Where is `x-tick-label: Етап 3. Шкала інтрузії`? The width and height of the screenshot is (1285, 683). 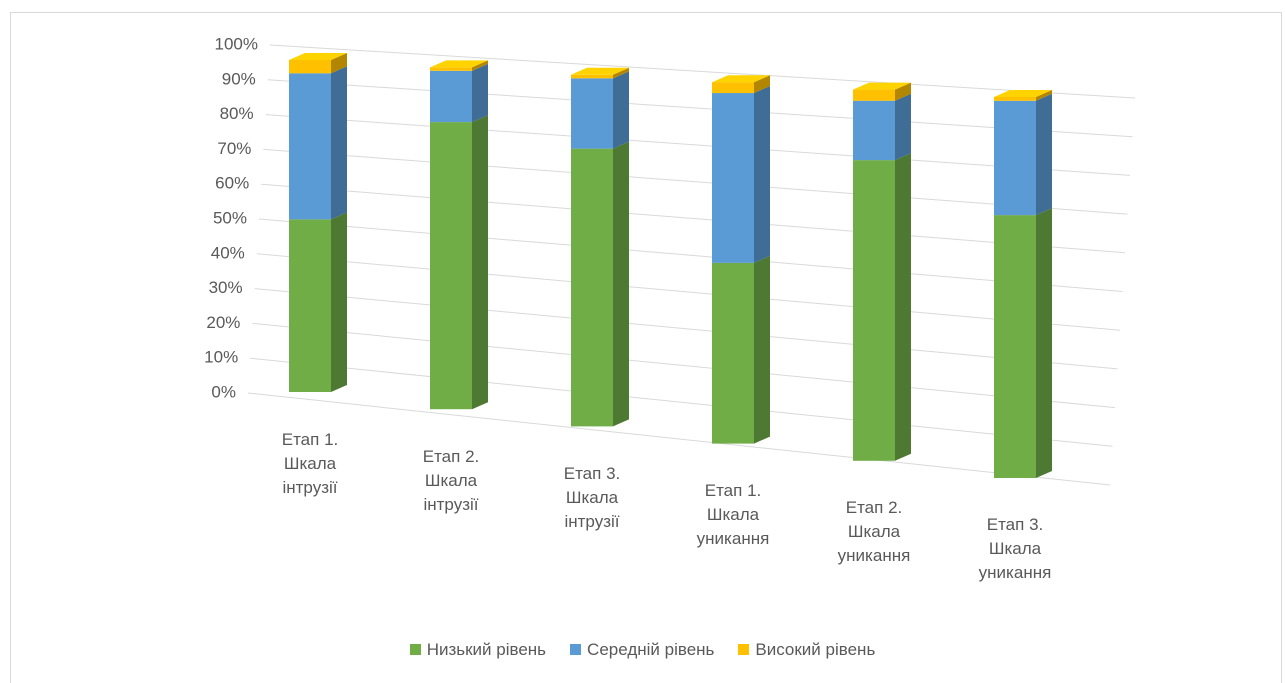
x-tick-label: Етап 3. Шкала інтрузії is located at coordinates (592, 497).